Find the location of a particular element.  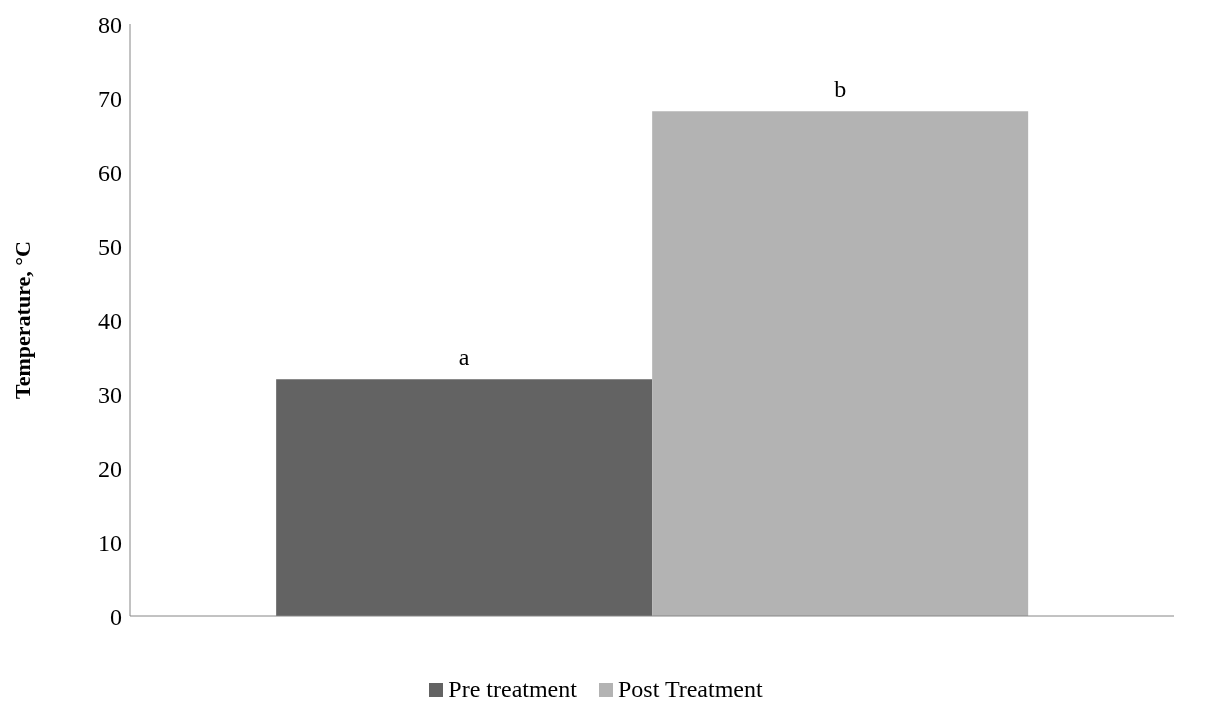

legend-label: Post Treatment is located at coordinates (689, 689).